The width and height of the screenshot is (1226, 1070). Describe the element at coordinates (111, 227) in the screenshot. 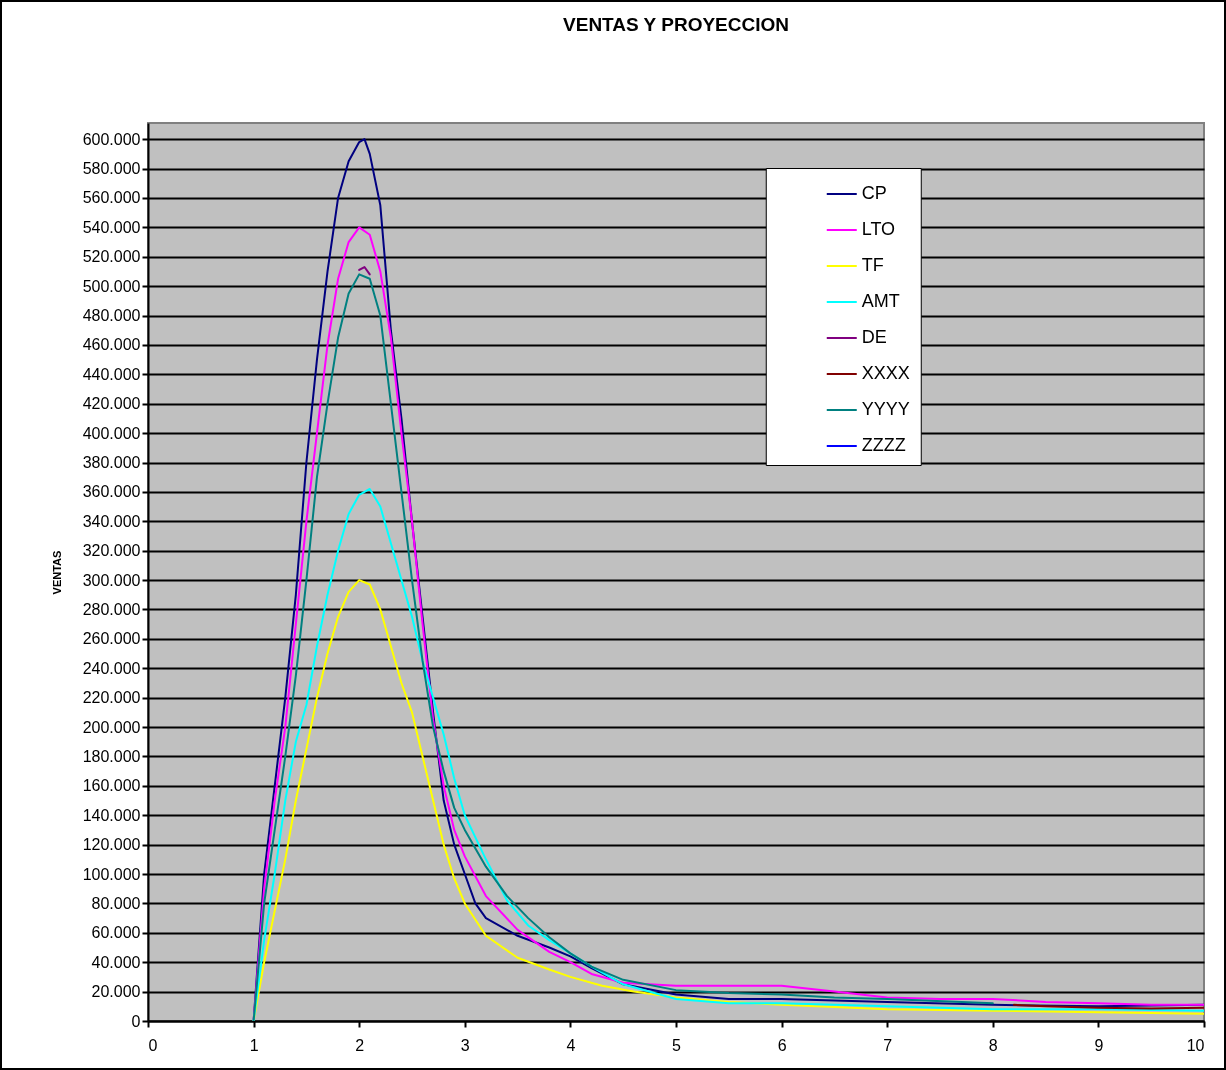

I see `y-tick-label: 540.000` at that location.